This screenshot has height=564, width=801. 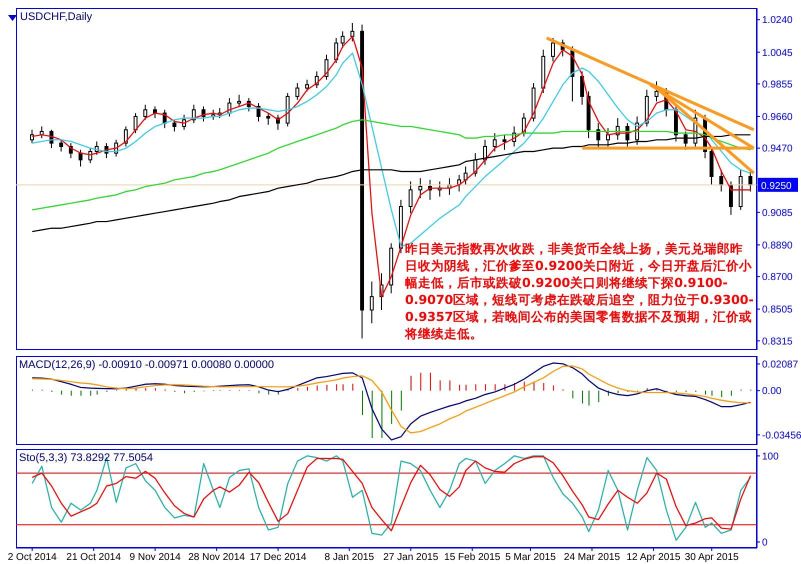 What do you see at coordinates (780, 365) in the screenshot?
I see `y-tick-label: 0.02087` at bounding box center [780, 365].